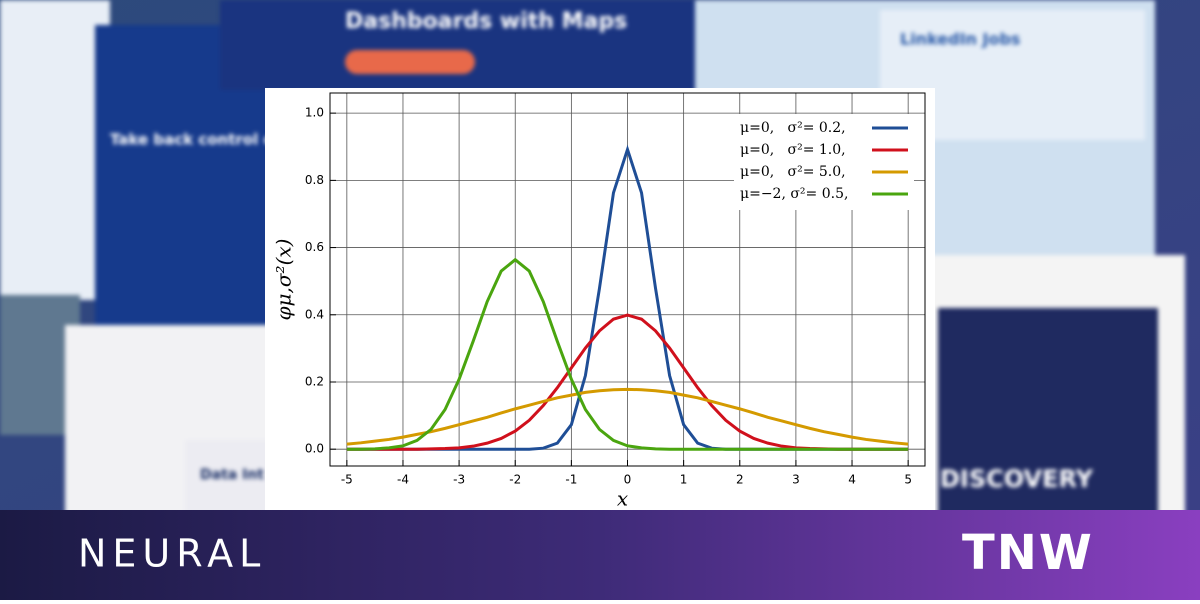  Describe the element at coordinates (347, 480) in the screenshot. I see `x-tick-label: -5` at that location.